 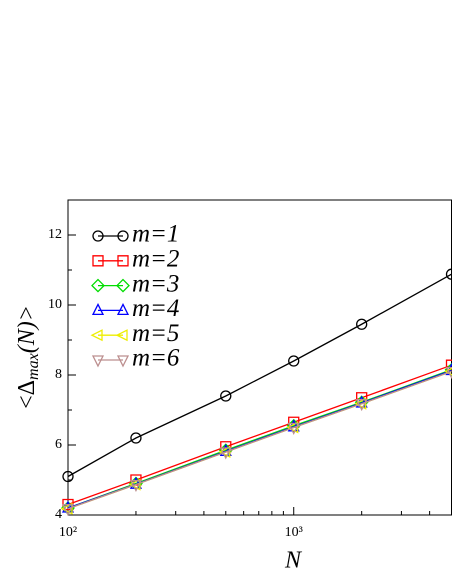 I want to click on y-tick-label: 10, so click(x=55, y=304).